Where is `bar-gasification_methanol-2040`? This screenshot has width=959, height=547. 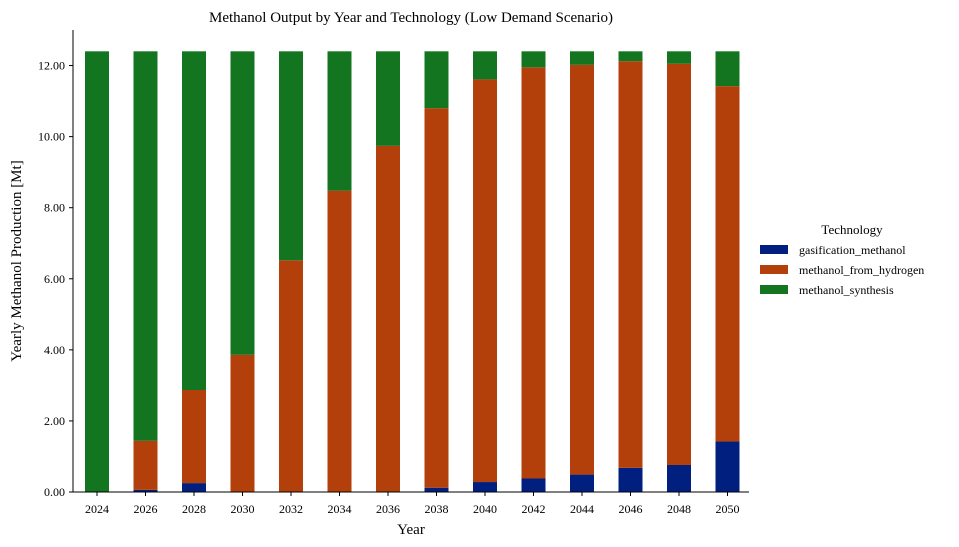
bar-gasification_methanol-2040 is located at coordinates (485, 487).